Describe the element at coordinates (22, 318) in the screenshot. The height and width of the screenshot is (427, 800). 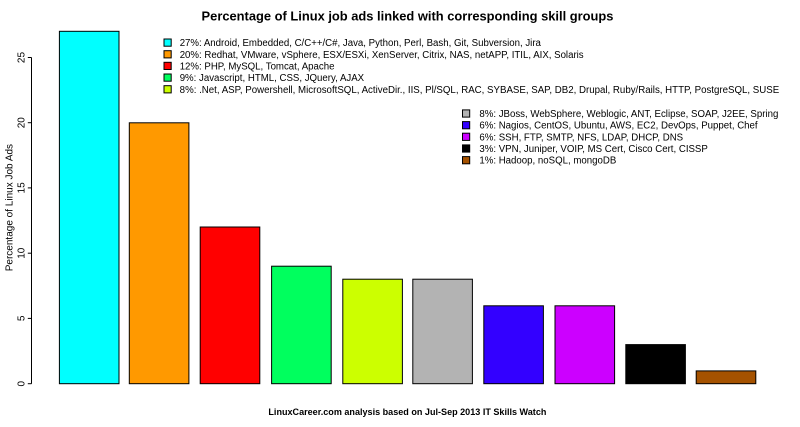
I see `svg-text: 5` at that location.